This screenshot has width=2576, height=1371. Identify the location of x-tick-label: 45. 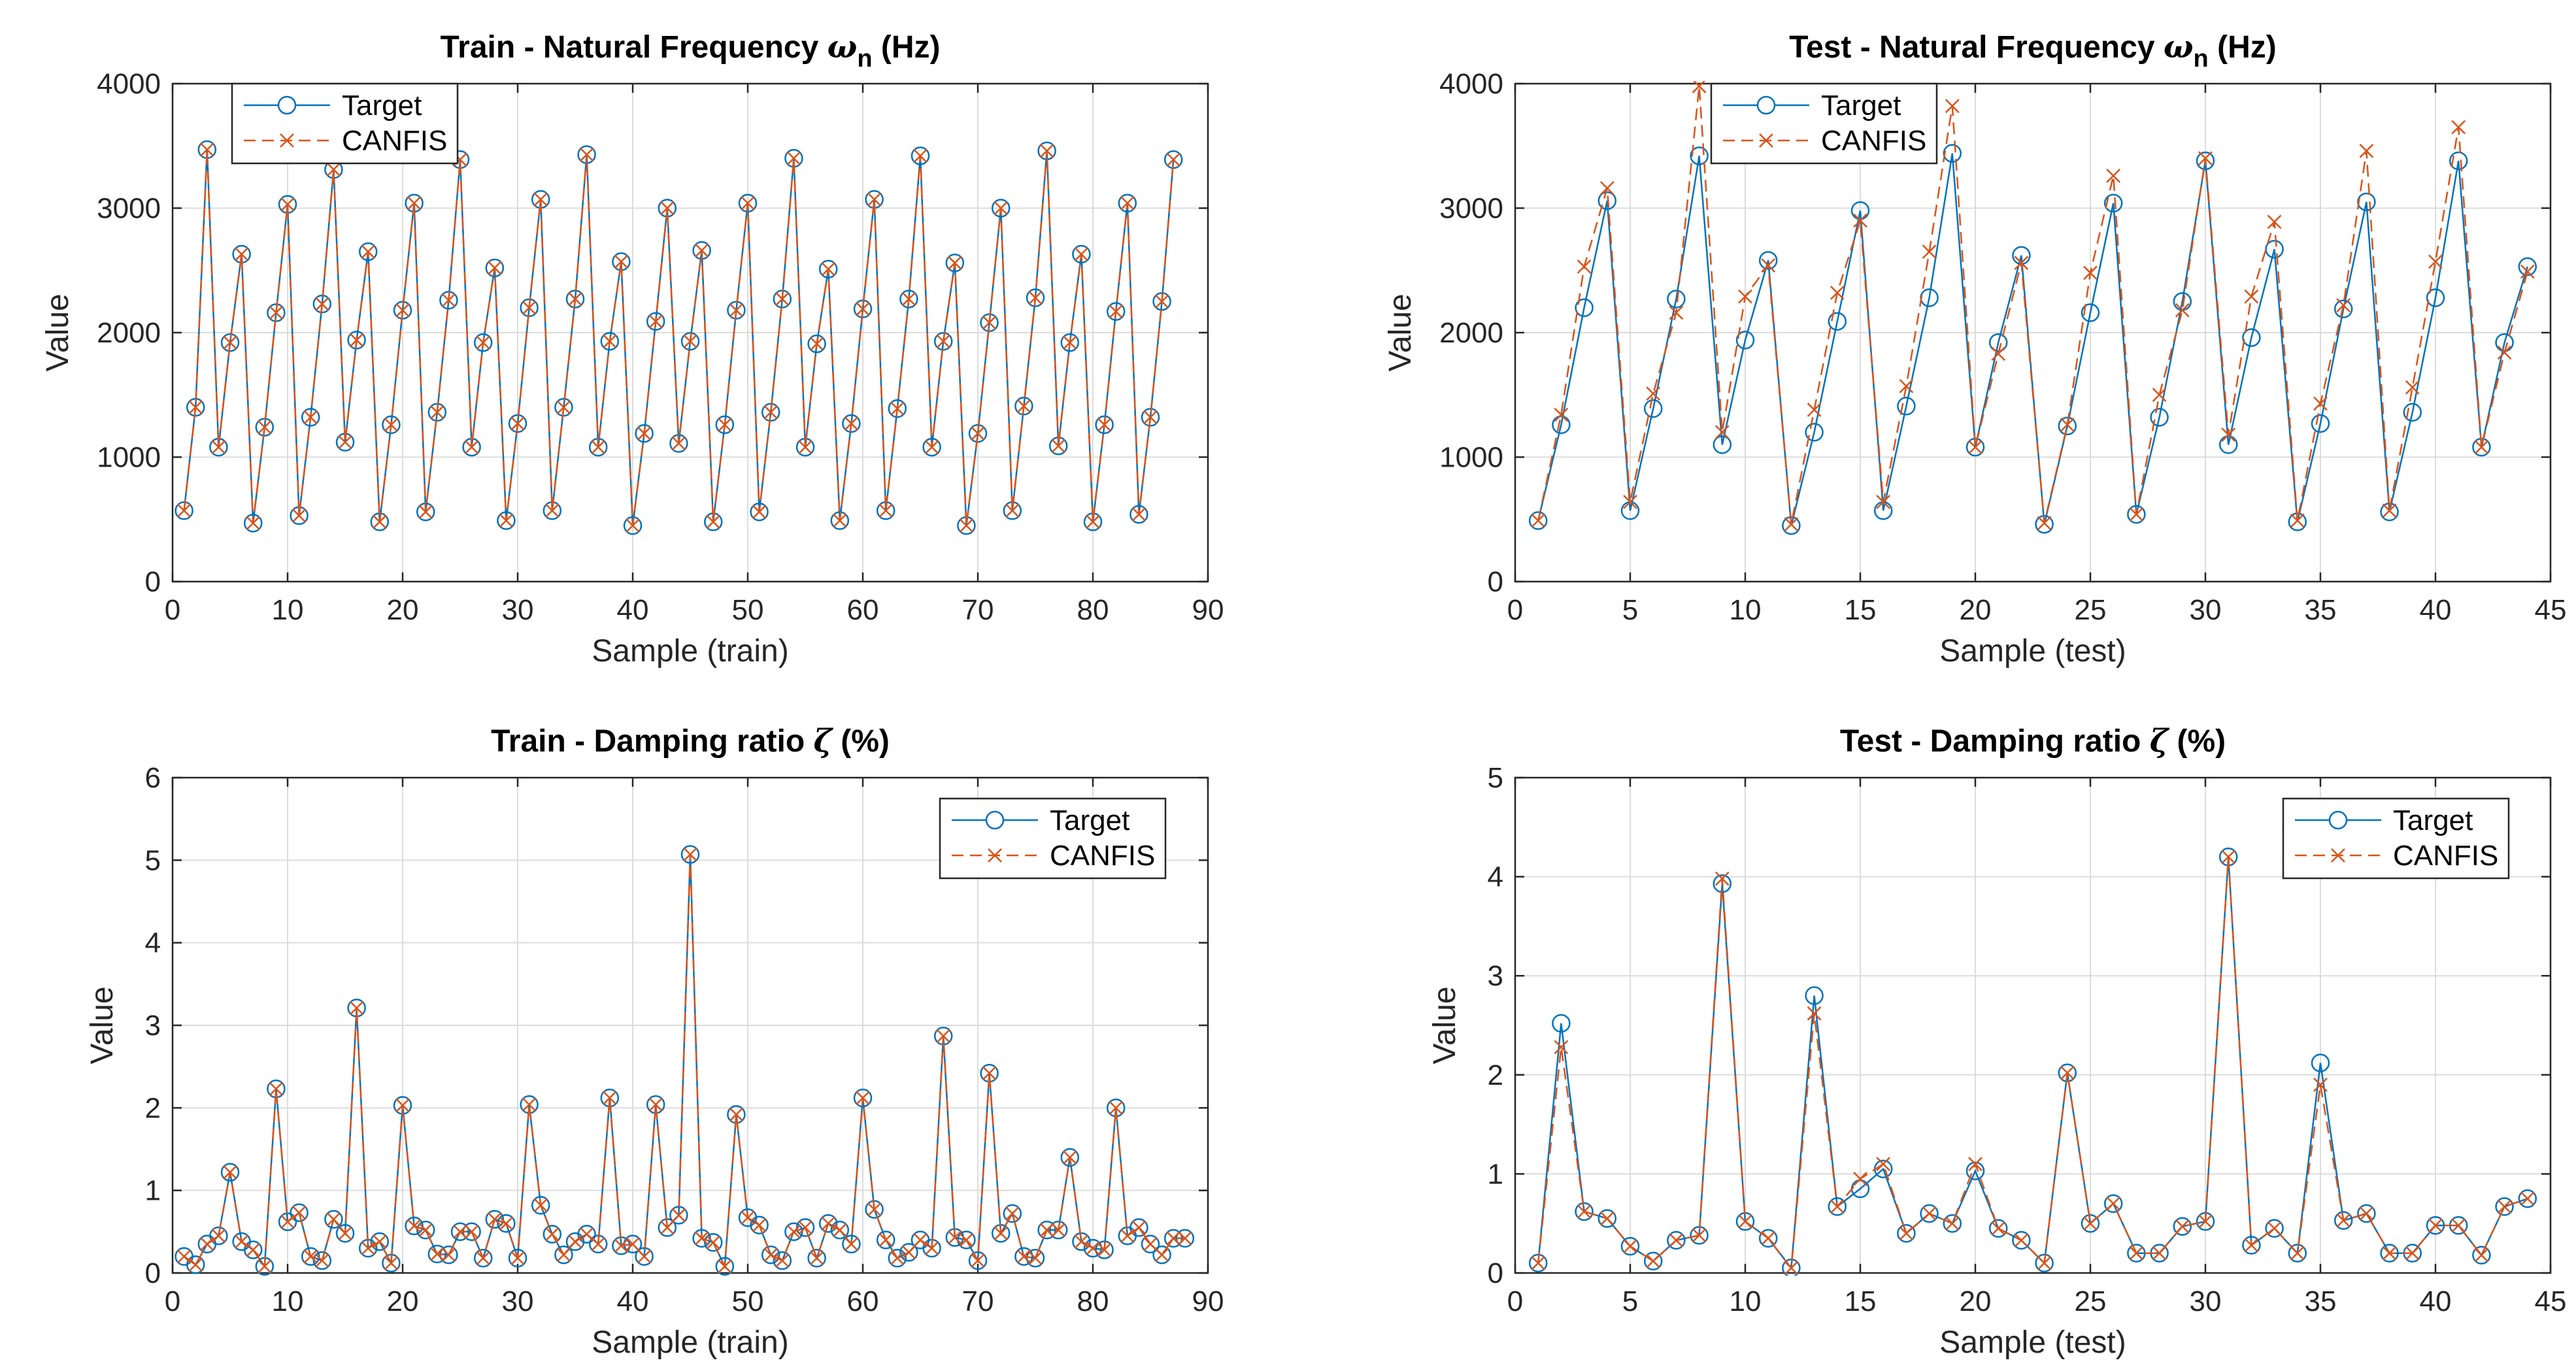
(2551, 1301).